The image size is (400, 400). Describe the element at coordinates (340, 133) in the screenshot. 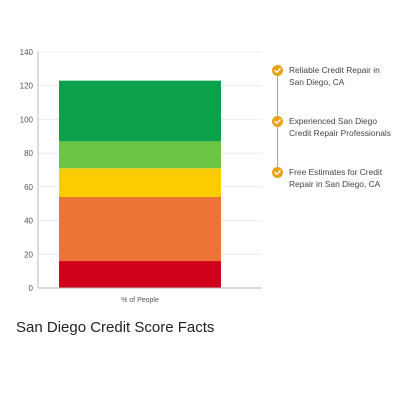

I see `feature-line: Credit Repair Professionals` at that location.